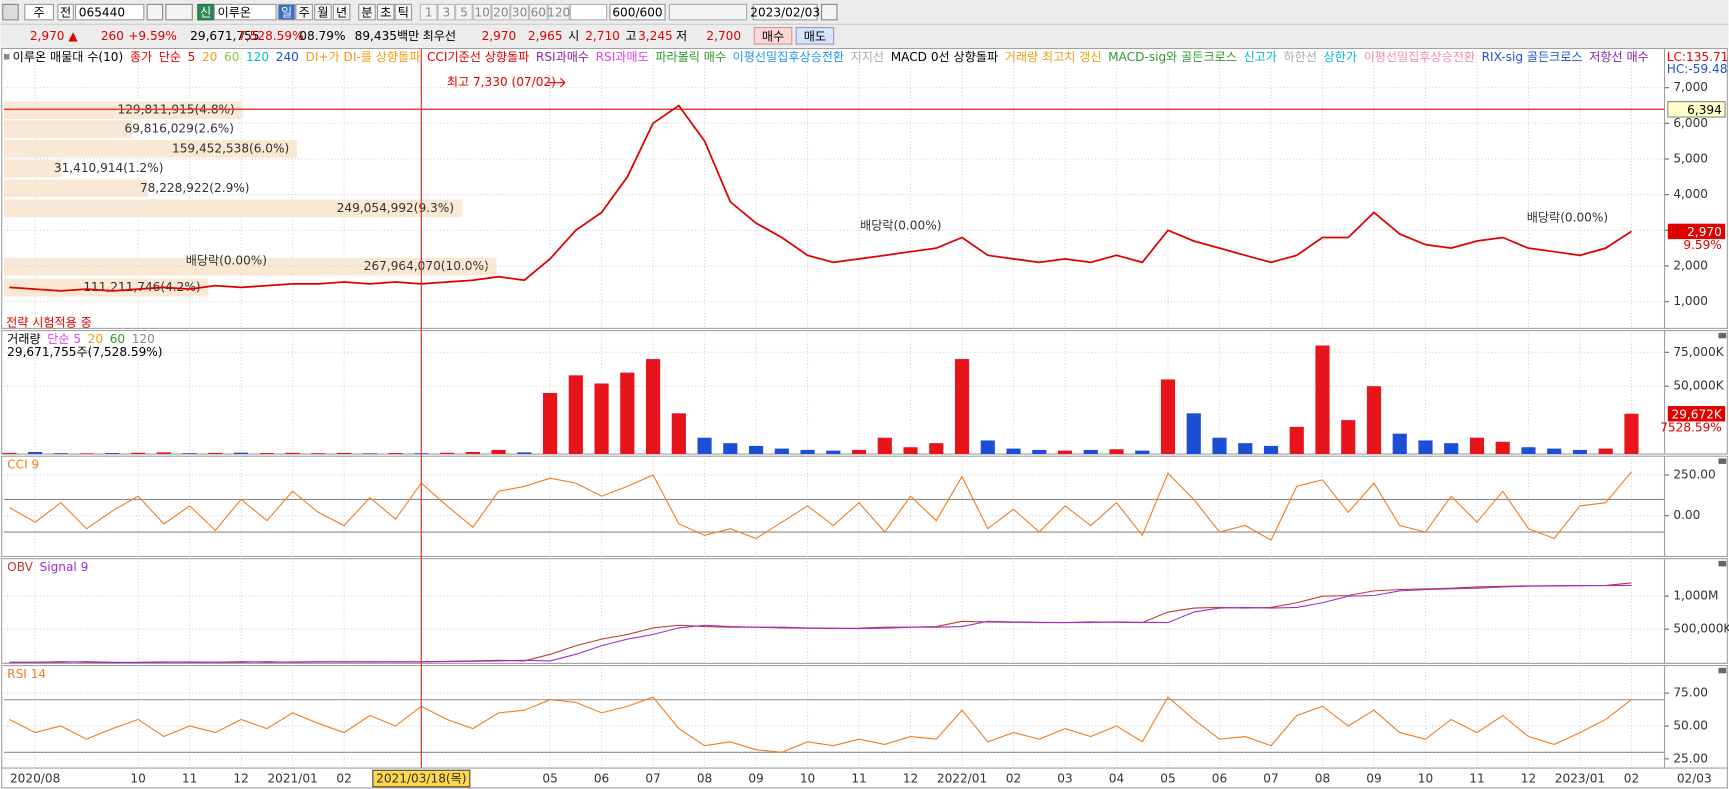 This screenshot has width=1729, height=789. I want to click on minute-button: 1, so click(429, 13).